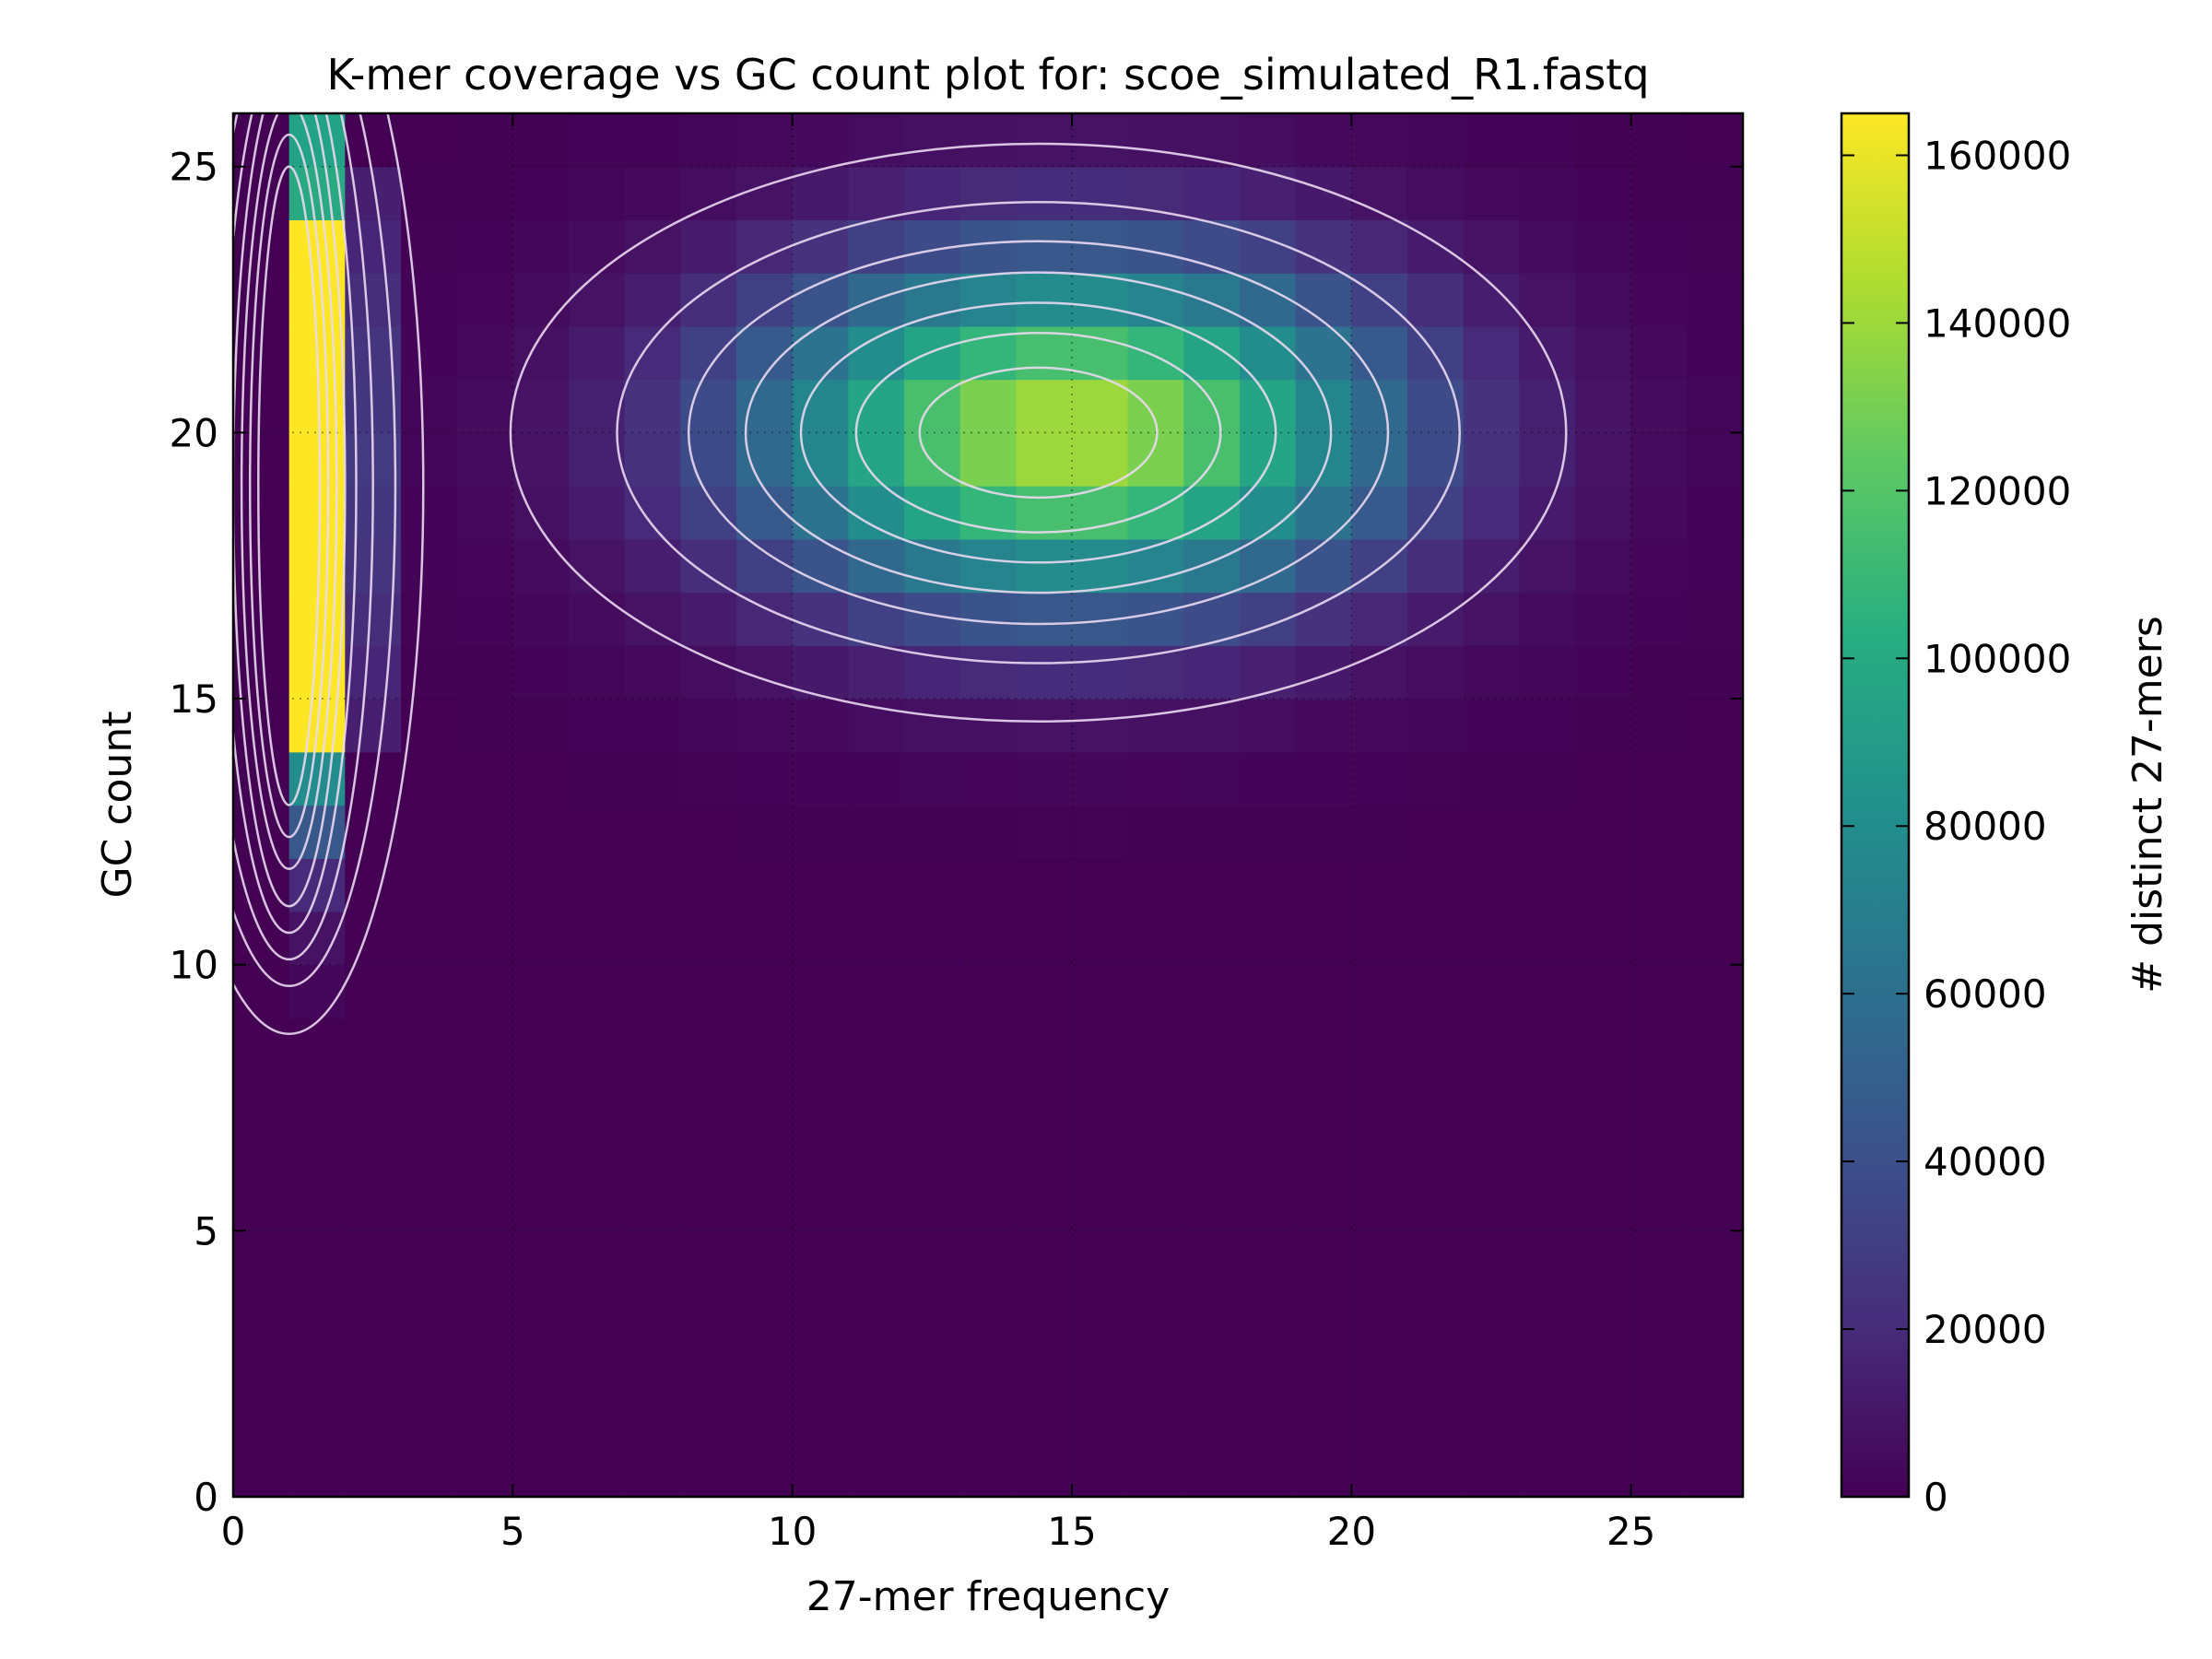 The image size is (2212, 1659). What do you see at coordinates (1071, 1531) in the screenshot?
I see `x-tick-label: 15` at bounding box center [1071, 1531].